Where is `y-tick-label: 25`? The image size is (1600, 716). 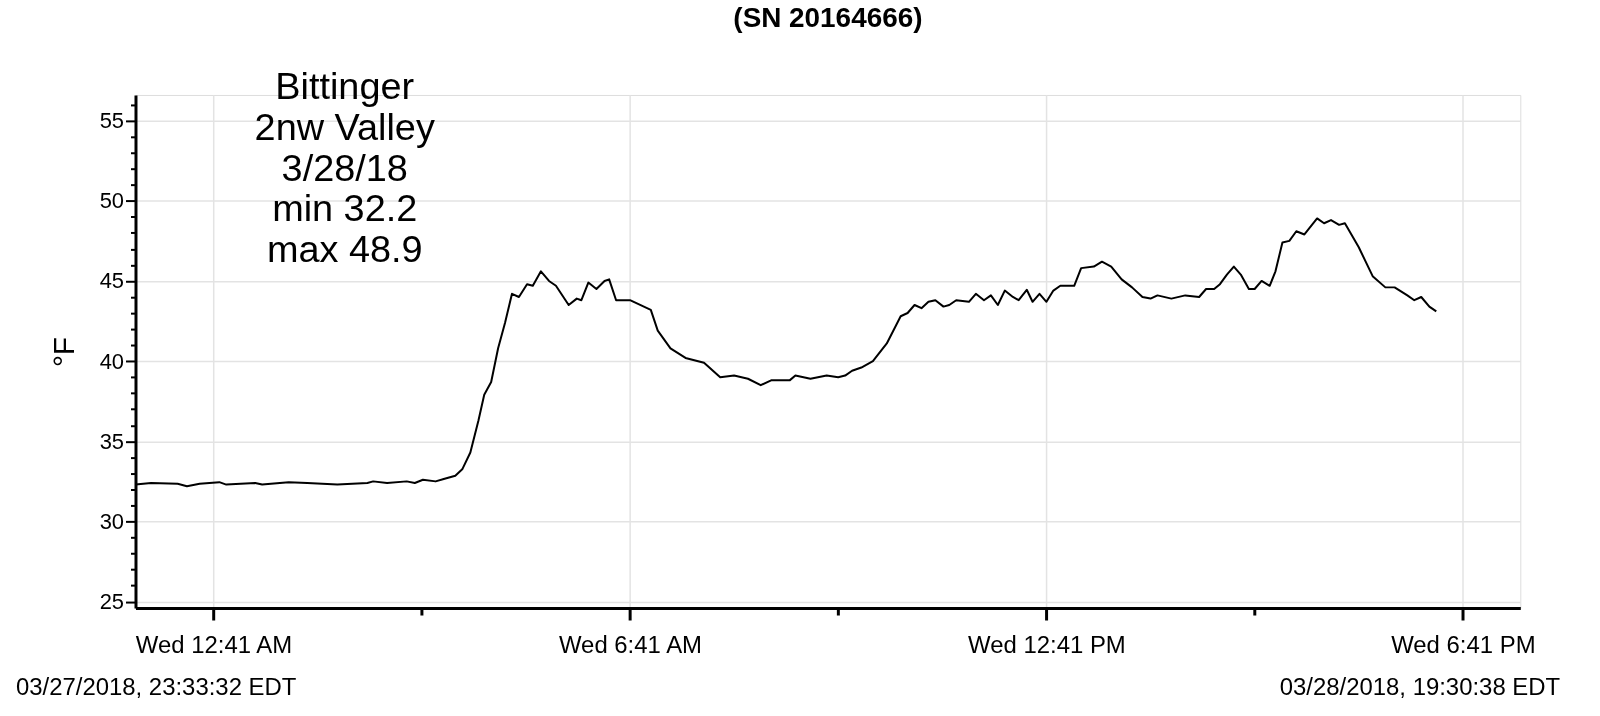 y-tick-label: 25 is located at coordinates (112, 602).